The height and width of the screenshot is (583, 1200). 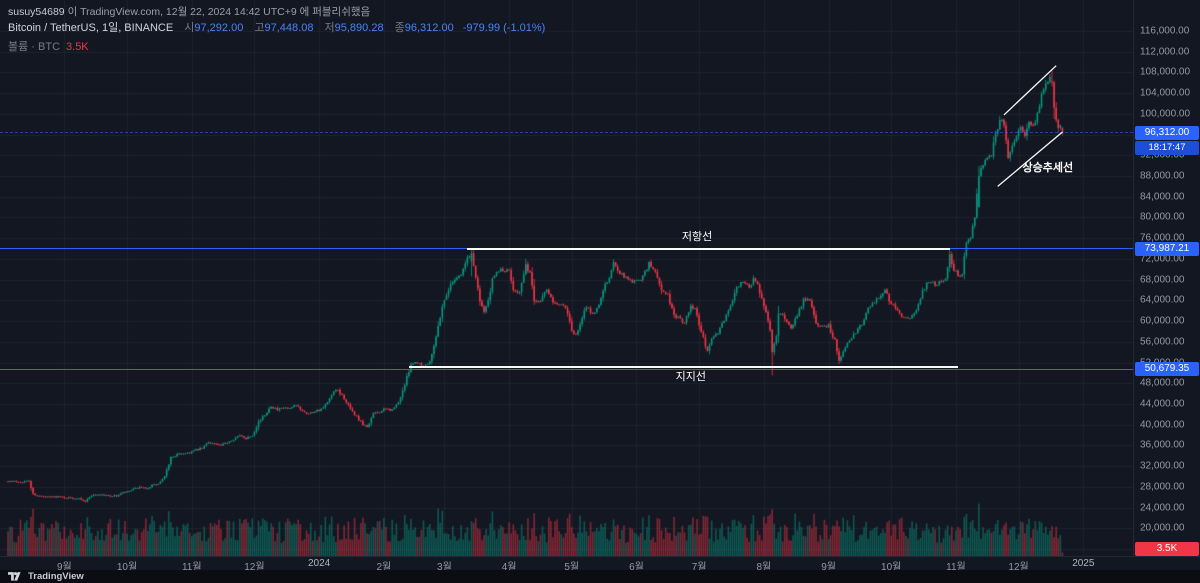 What do you see at coordinates (1162, 342) in the screenshot?
I see `price-axis-label: 56,000.00` at bounding box center [1162, 342].